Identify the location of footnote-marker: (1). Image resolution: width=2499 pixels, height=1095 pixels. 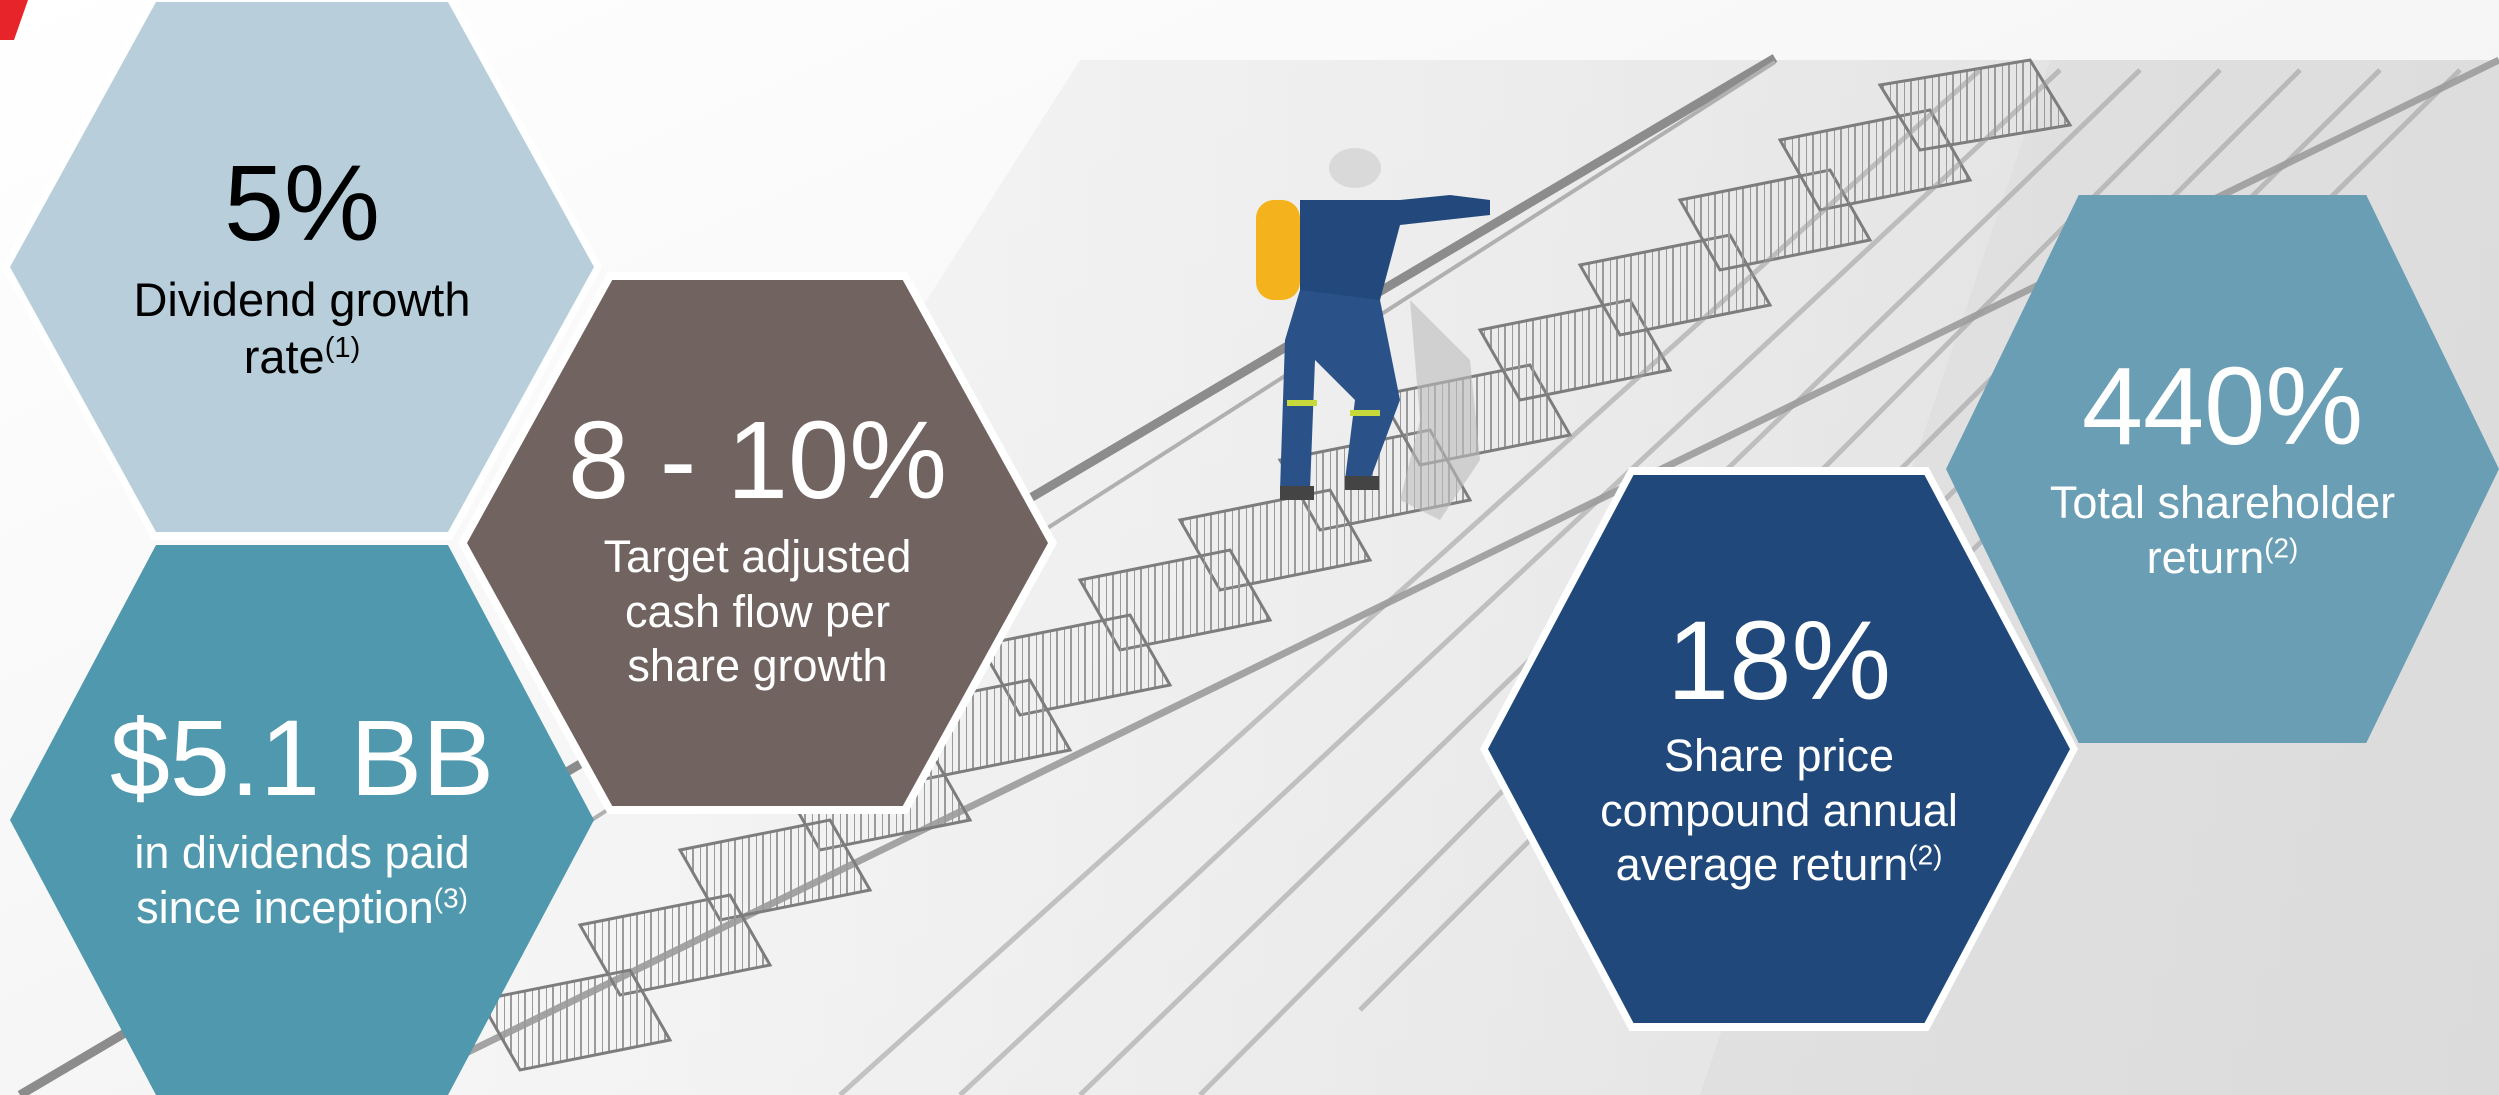
(342, 347).